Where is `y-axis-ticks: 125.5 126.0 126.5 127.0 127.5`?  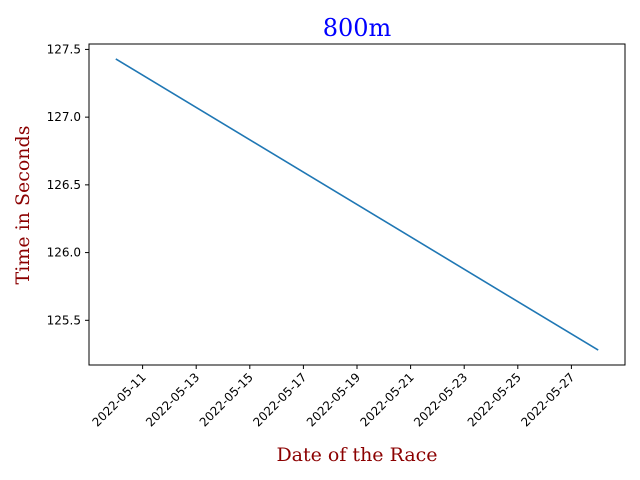
y-axis-ticks: 125.5 126.0 126.5 127.0 127.5 is located at coordinates (68, 184).